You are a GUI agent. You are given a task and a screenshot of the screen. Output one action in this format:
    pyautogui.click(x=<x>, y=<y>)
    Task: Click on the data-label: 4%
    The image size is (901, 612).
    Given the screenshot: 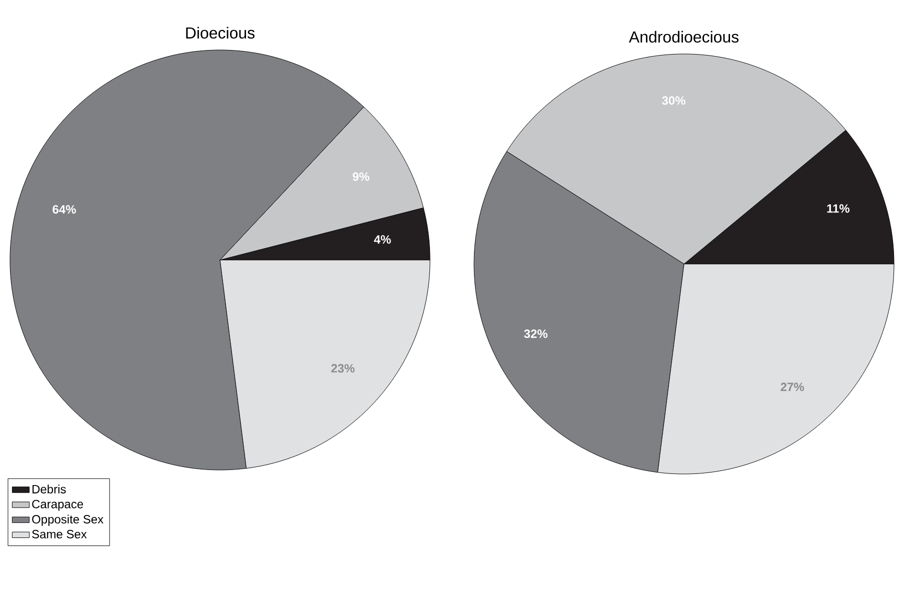 What is the action you would take?
    pyautogui.click(x=382, y=239)
    